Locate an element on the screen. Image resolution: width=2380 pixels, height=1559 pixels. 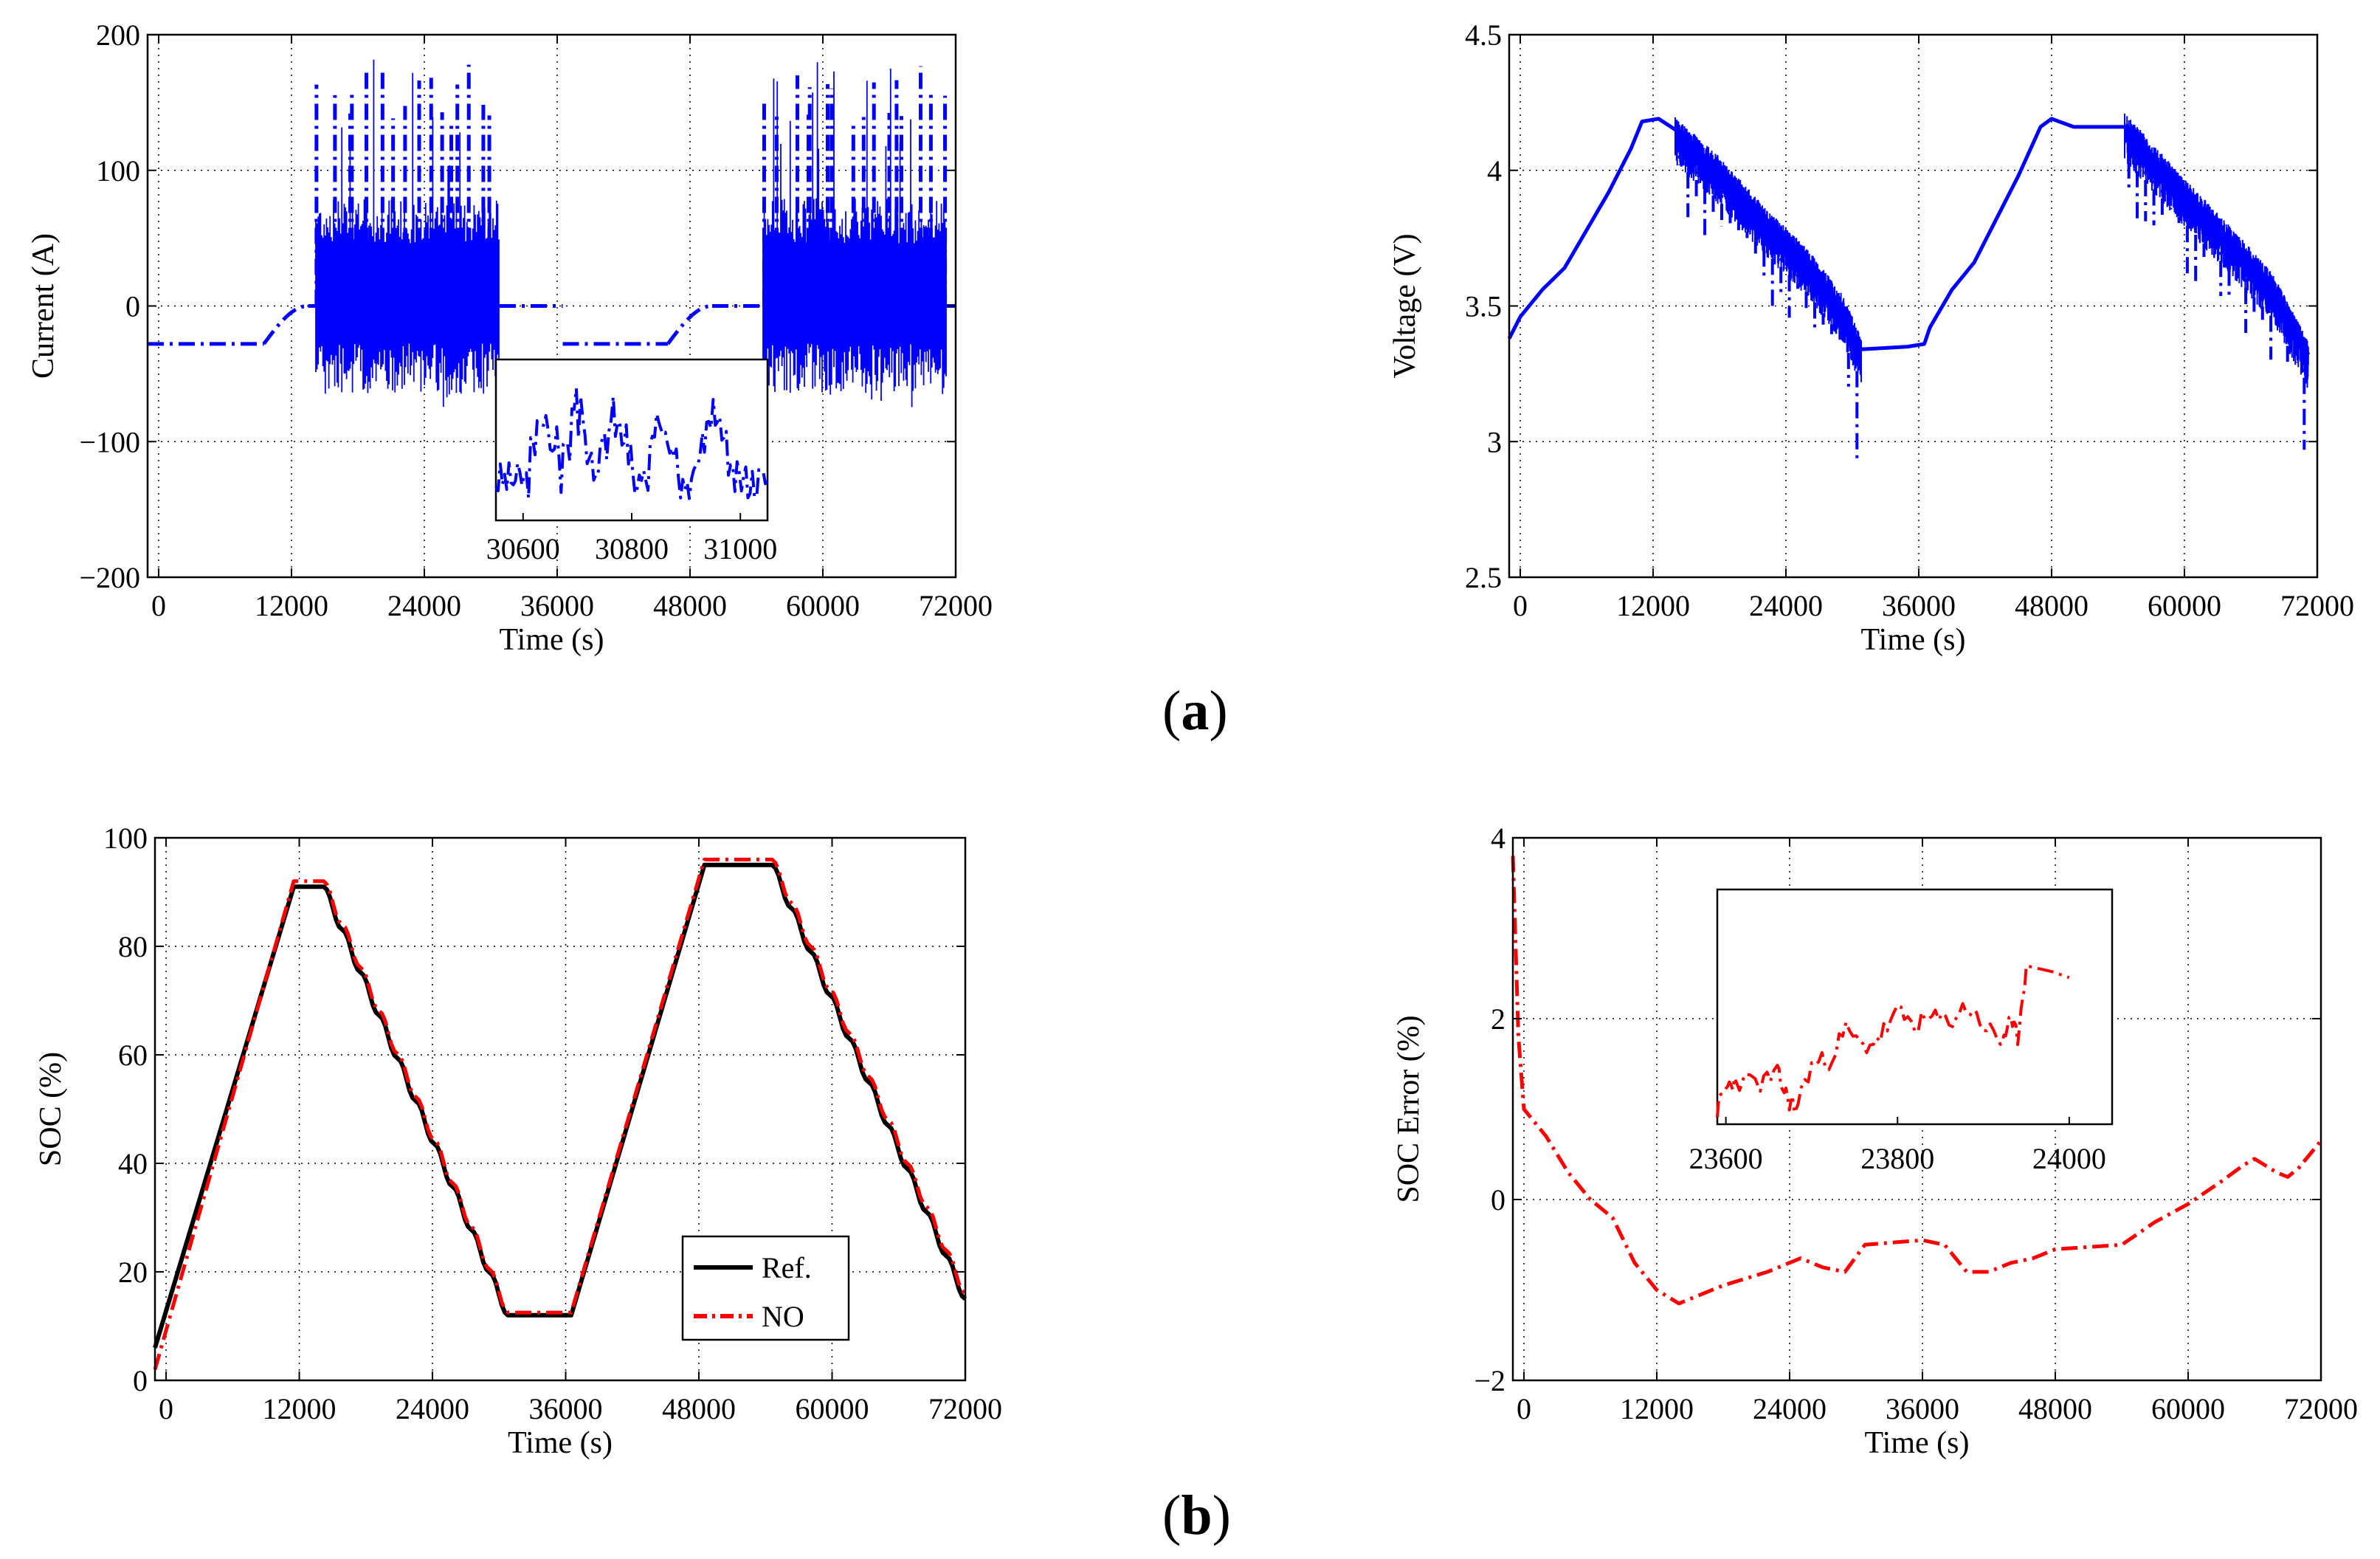
y-axis-label: SOC (%) is located at coordinates (51, 1109).